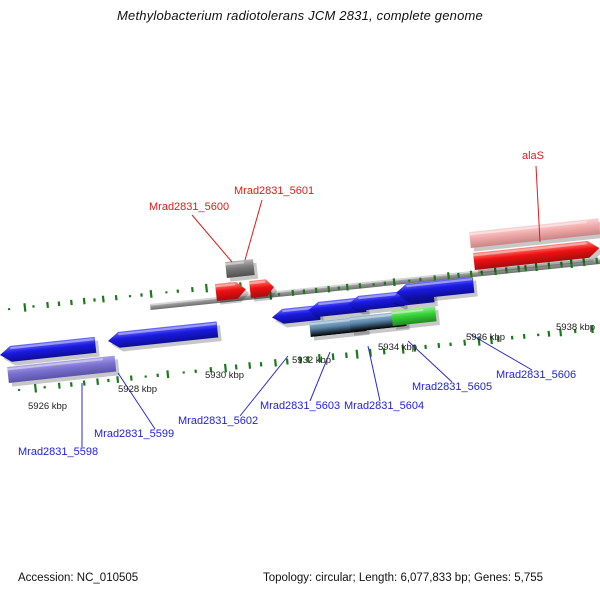 This screenshot has height=600, width=600. I want to click on gene-label: Mrad2831_5598, so click(58, 452).